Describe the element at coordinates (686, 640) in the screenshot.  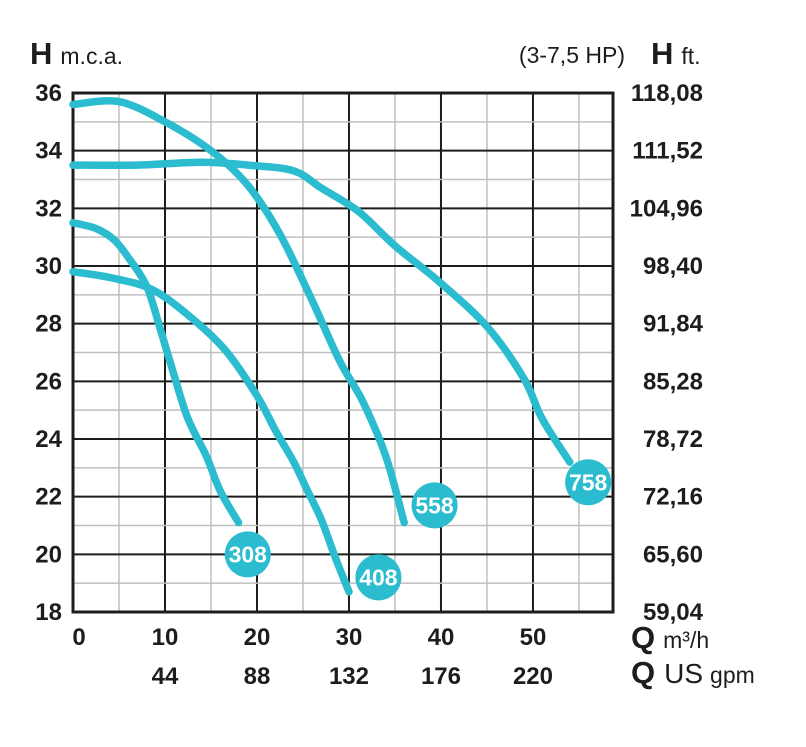
I see `flow-unit-metric: m³/h` at that location.